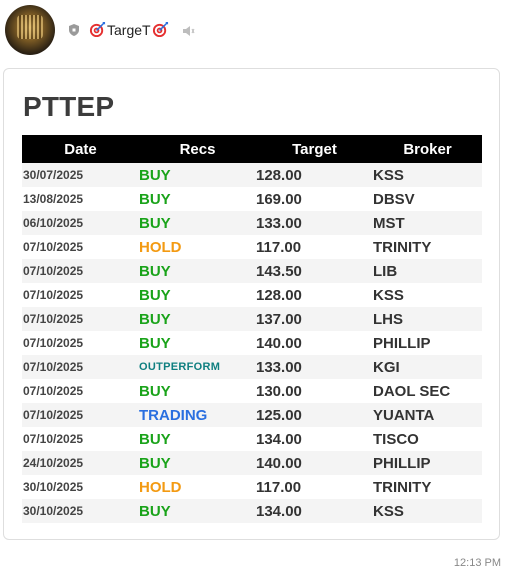 Image resolution: width=507 pixels, height=571 pixels. I want to click on channel-header: TargeT, so click(155, 30).